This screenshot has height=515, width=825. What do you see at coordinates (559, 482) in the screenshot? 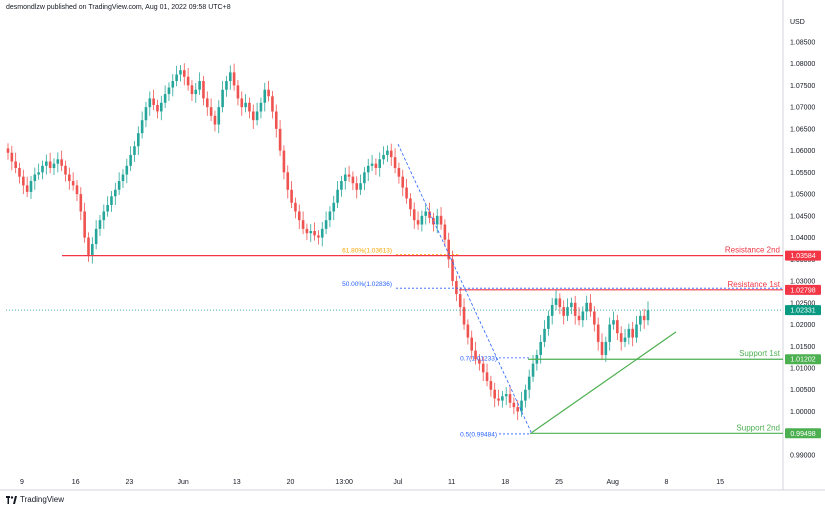
I see `x-tick-label: 25` at bounding box center [559, 482].